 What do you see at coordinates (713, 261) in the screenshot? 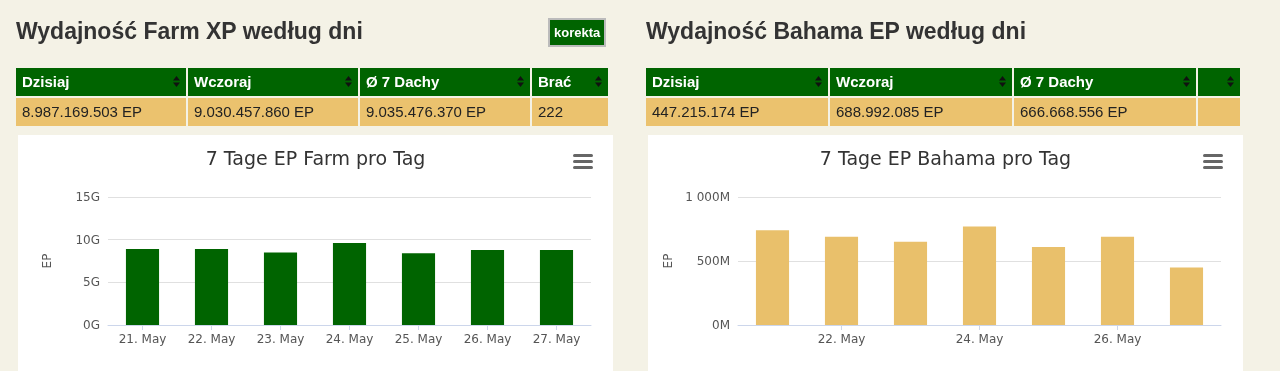
I see `y-tick-label: 500M` at bounding box center [713, 261].